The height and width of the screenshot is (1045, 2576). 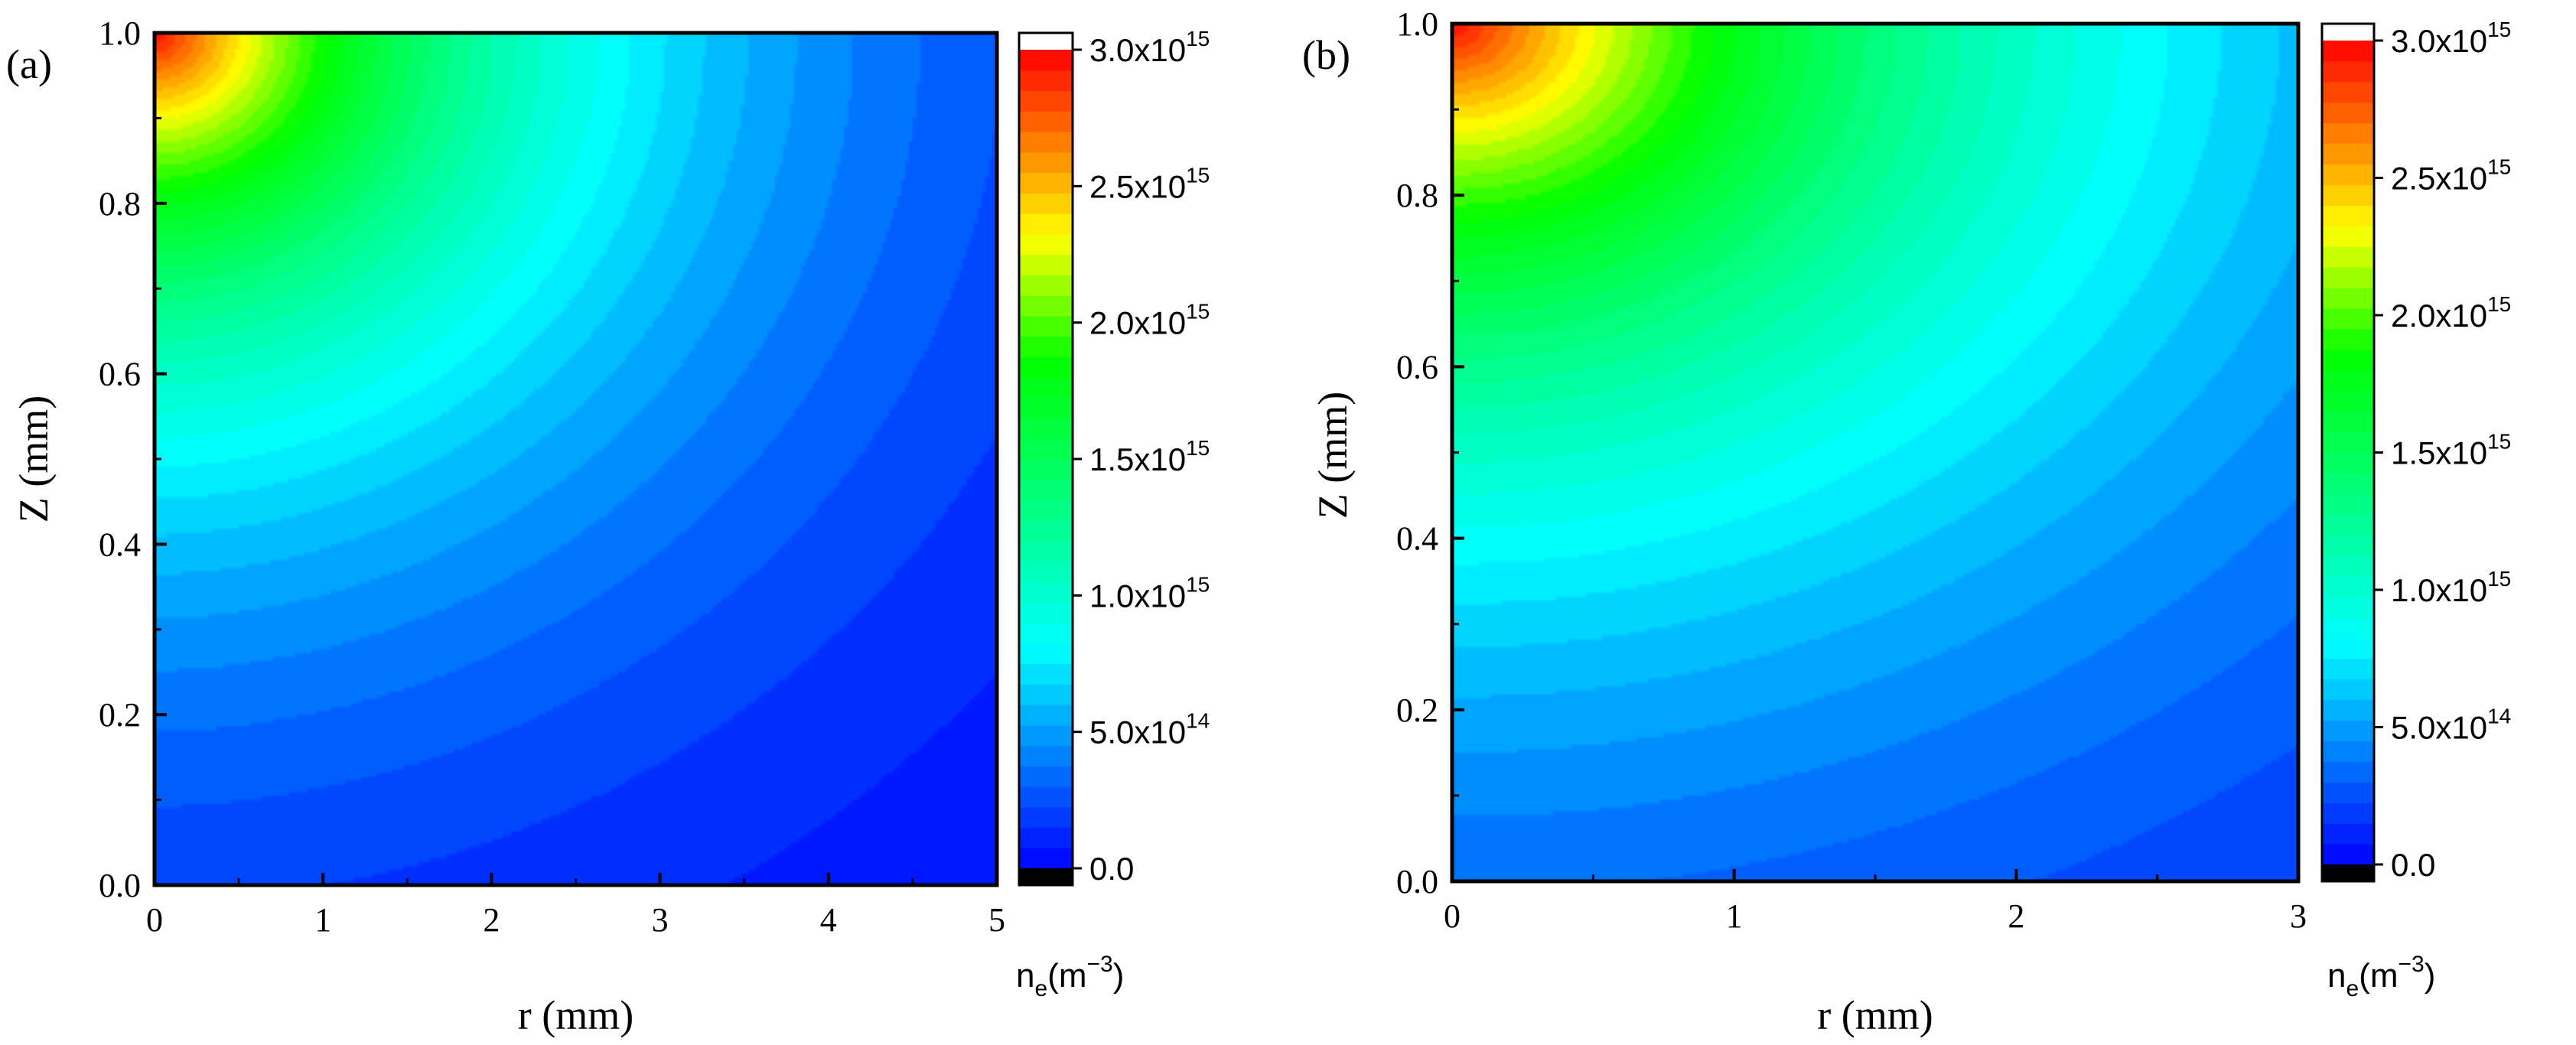 What do you see at coordinates (2016, 916) in the screenshot?
I see `x-tick-label: 2` at bounding box center [2016, 916].